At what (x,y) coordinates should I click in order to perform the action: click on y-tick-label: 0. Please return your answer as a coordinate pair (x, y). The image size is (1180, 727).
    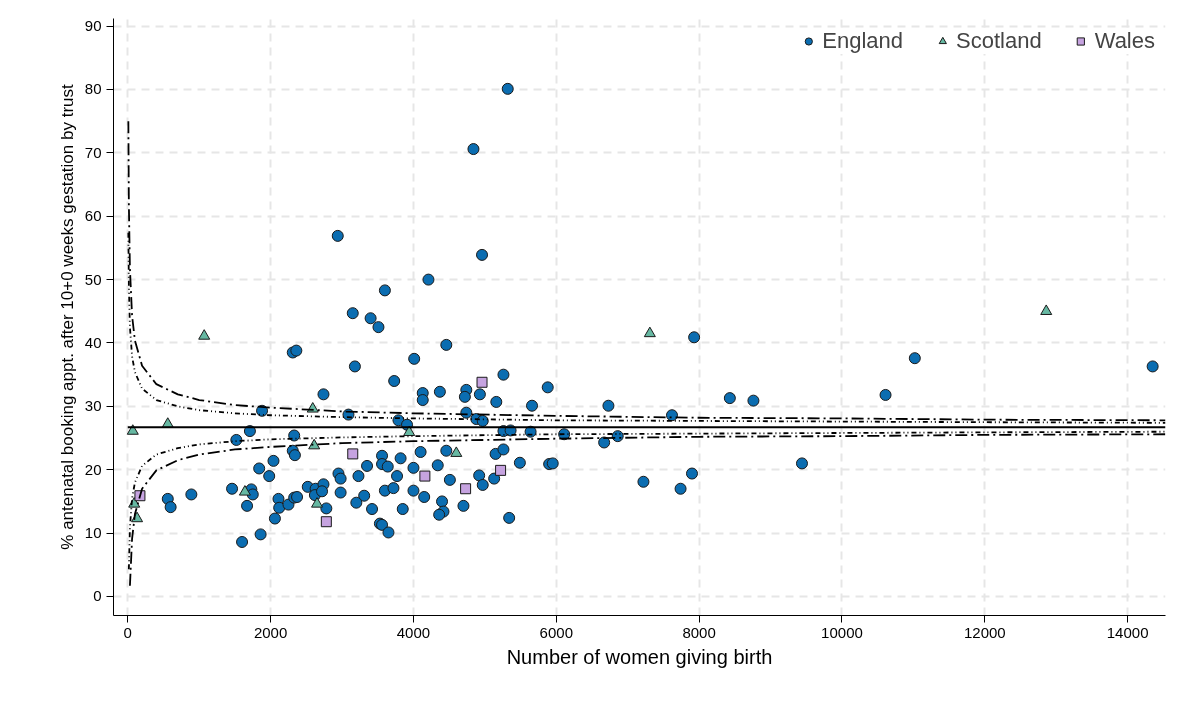
    Looking at the image, I should click on (97, 596).